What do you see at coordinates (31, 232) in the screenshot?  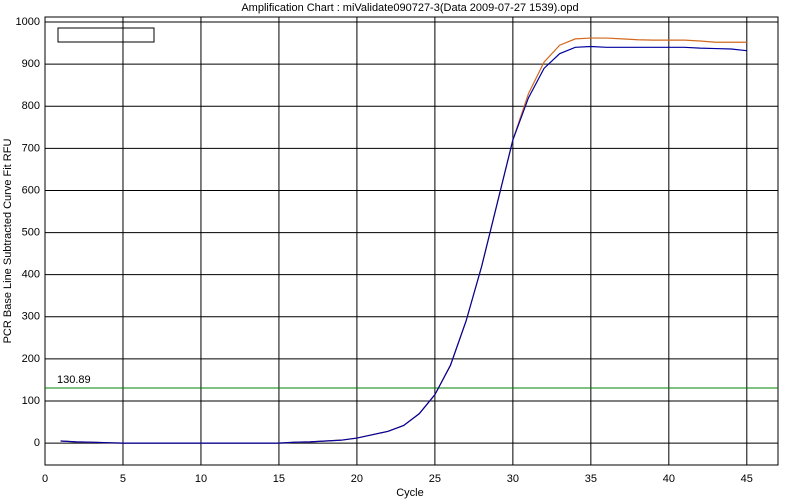 I see `y-tick-label: 500` at bounding box center [31, 232].